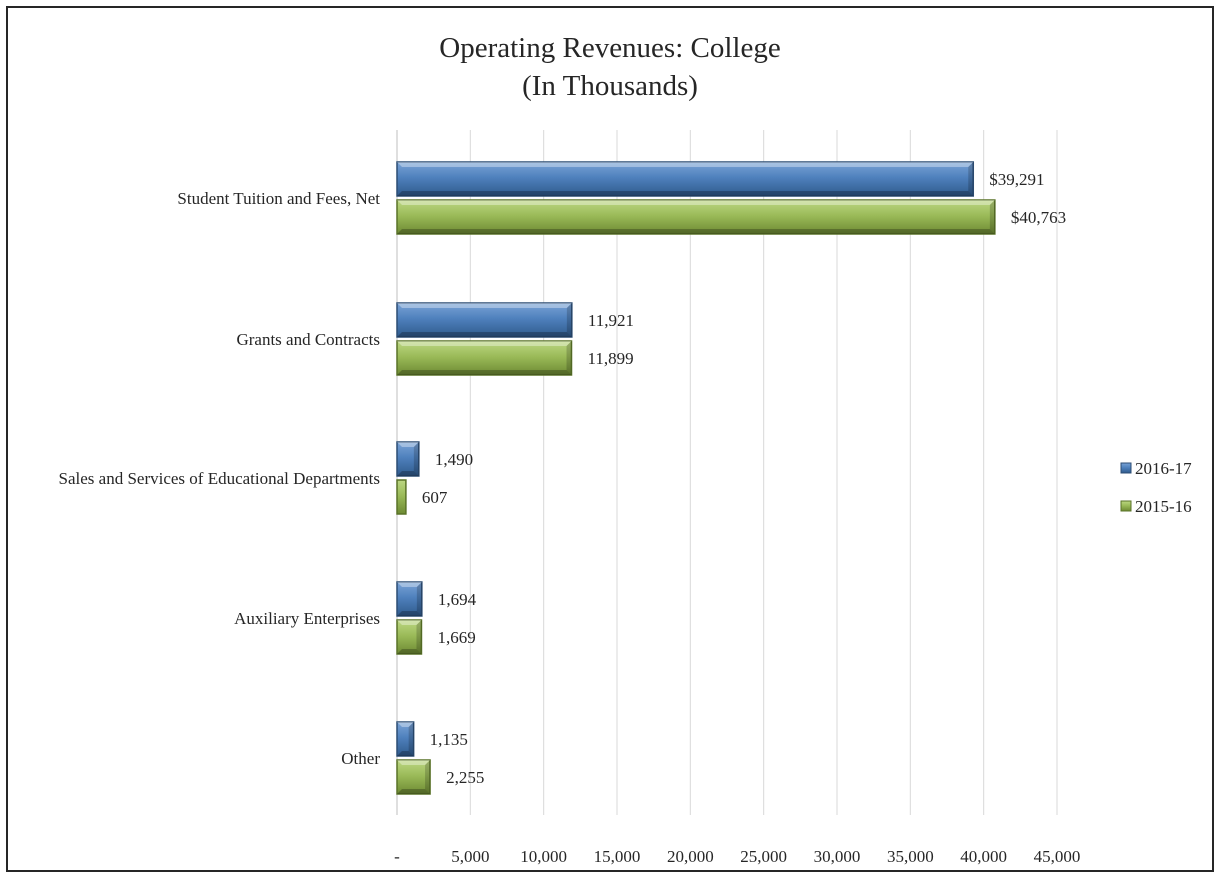 The width and height of the screenshot is (1214, 873). What do you see at coordinates (609, 48) in the screenshot?
I see `chart-title-line-1: Operating Revenues: College` at bounding box center [609, 48].